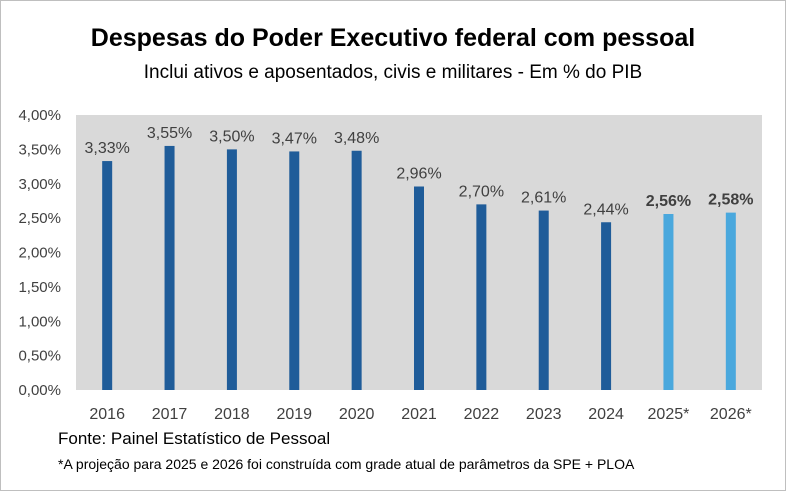  What do you see at coordinates (39, 218) in the screenshot?
I see `y-tick-label: 2,50%` at bounding box center [39, 218].